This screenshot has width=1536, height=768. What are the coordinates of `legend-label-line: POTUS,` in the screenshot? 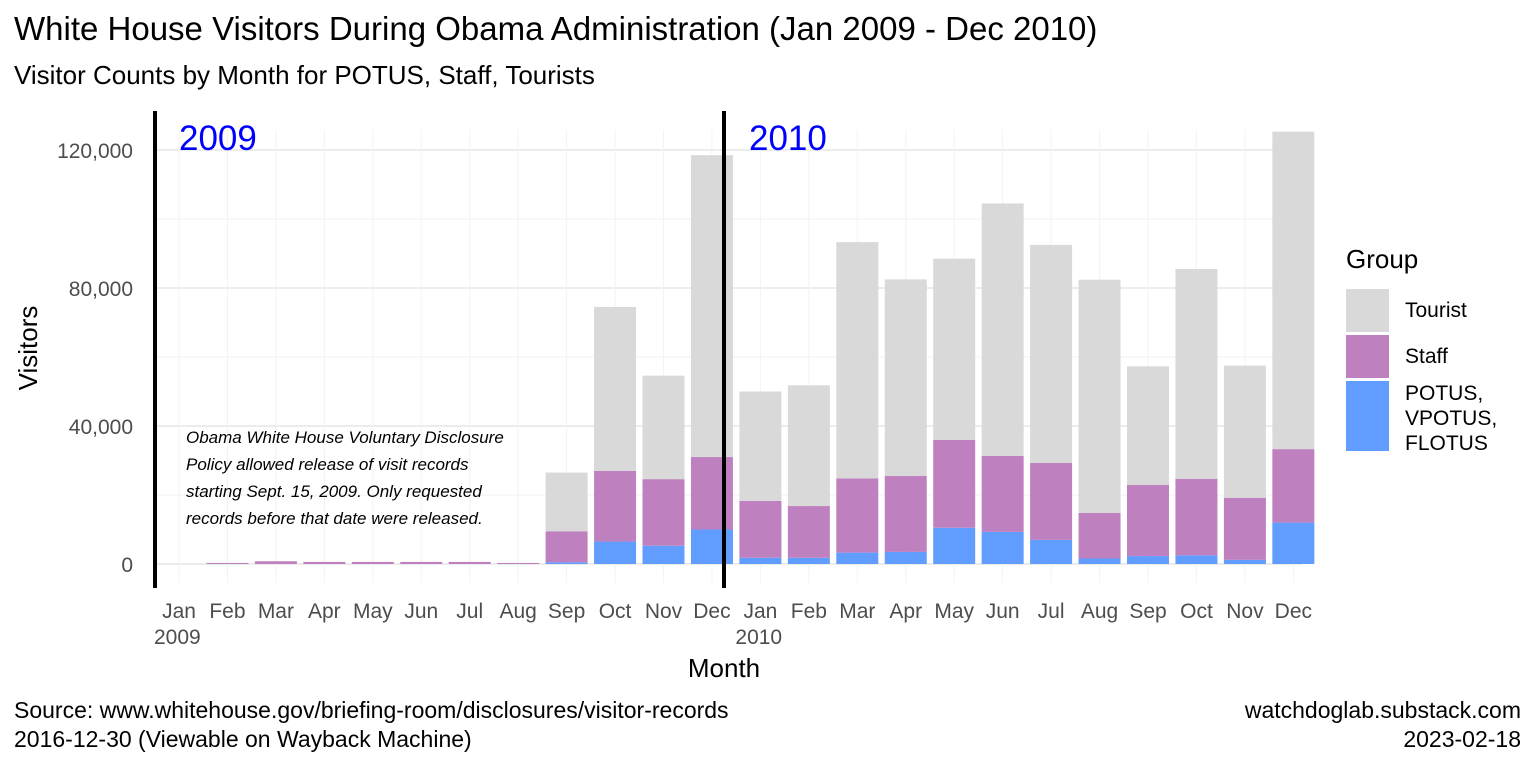 It's located at (1444, 393).